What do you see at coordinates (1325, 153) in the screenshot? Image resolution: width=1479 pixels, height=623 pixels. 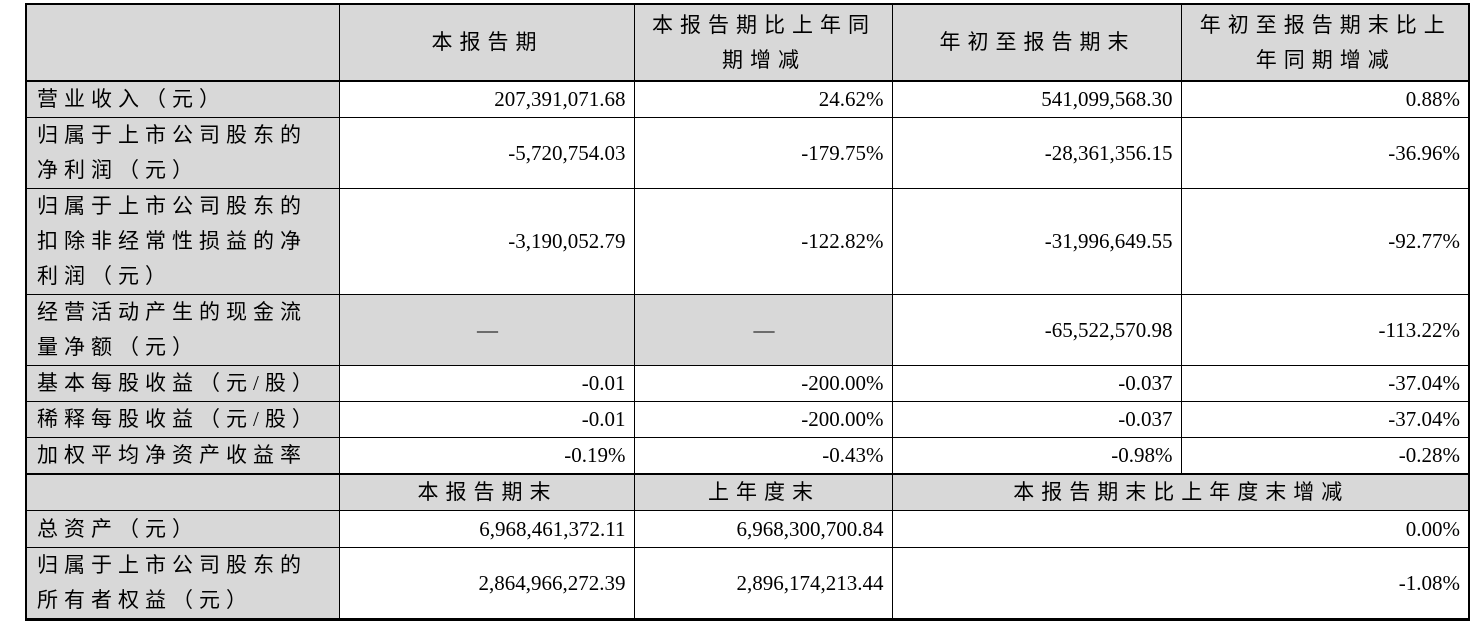 I see `cell-ytd-change: -36.96%` at bounding box center [1325, 153].